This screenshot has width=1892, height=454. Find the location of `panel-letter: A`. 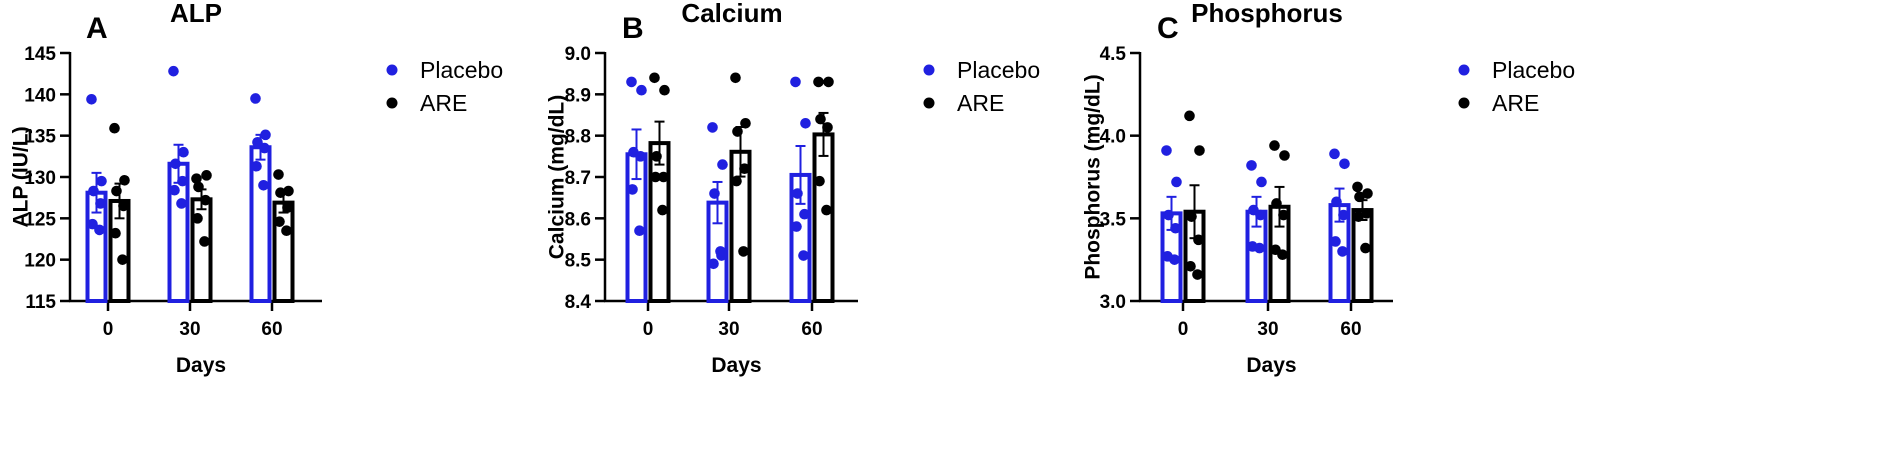

panel-letter: A is located at coordinates (97, 28).